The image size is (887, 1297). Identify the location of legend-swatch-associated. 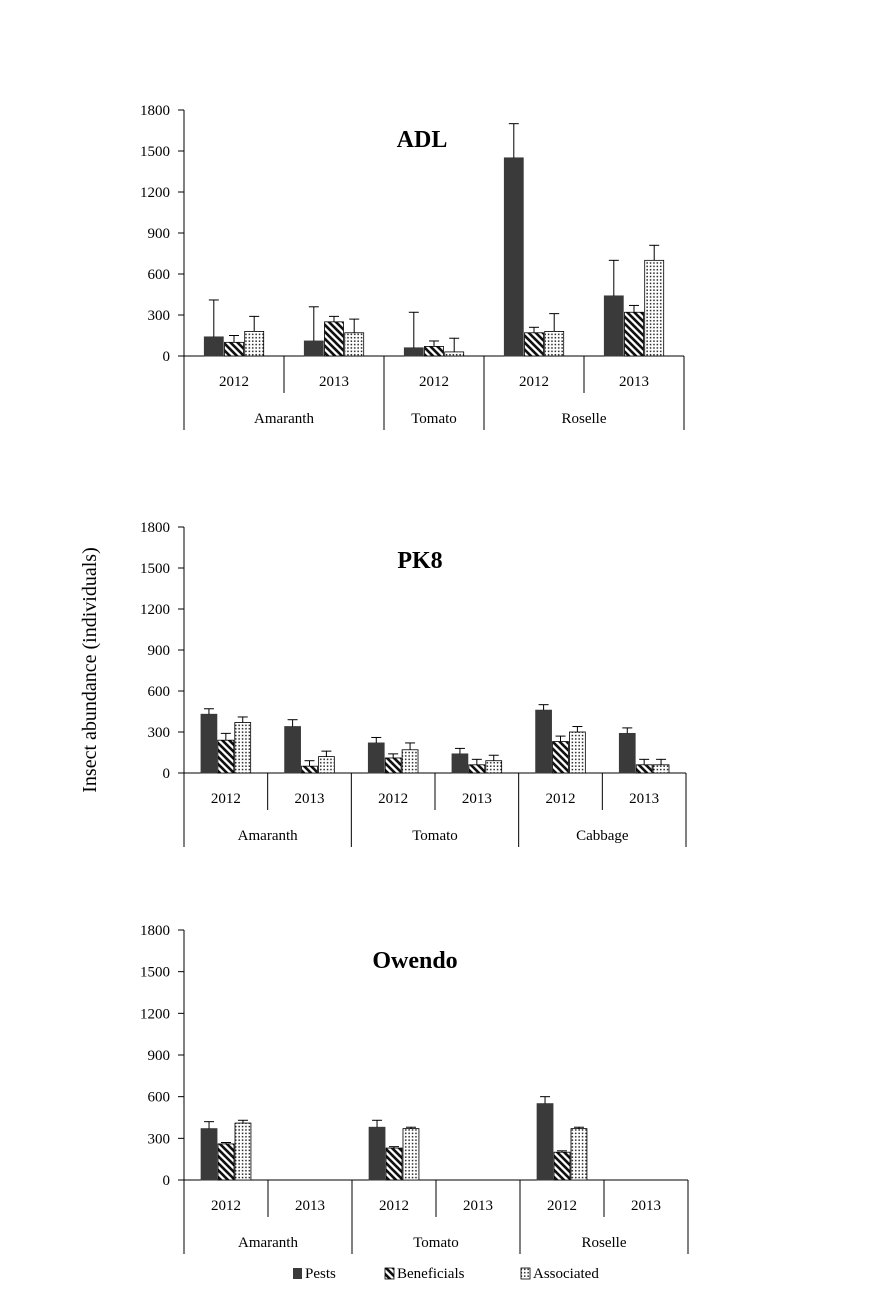
(525, 1273).